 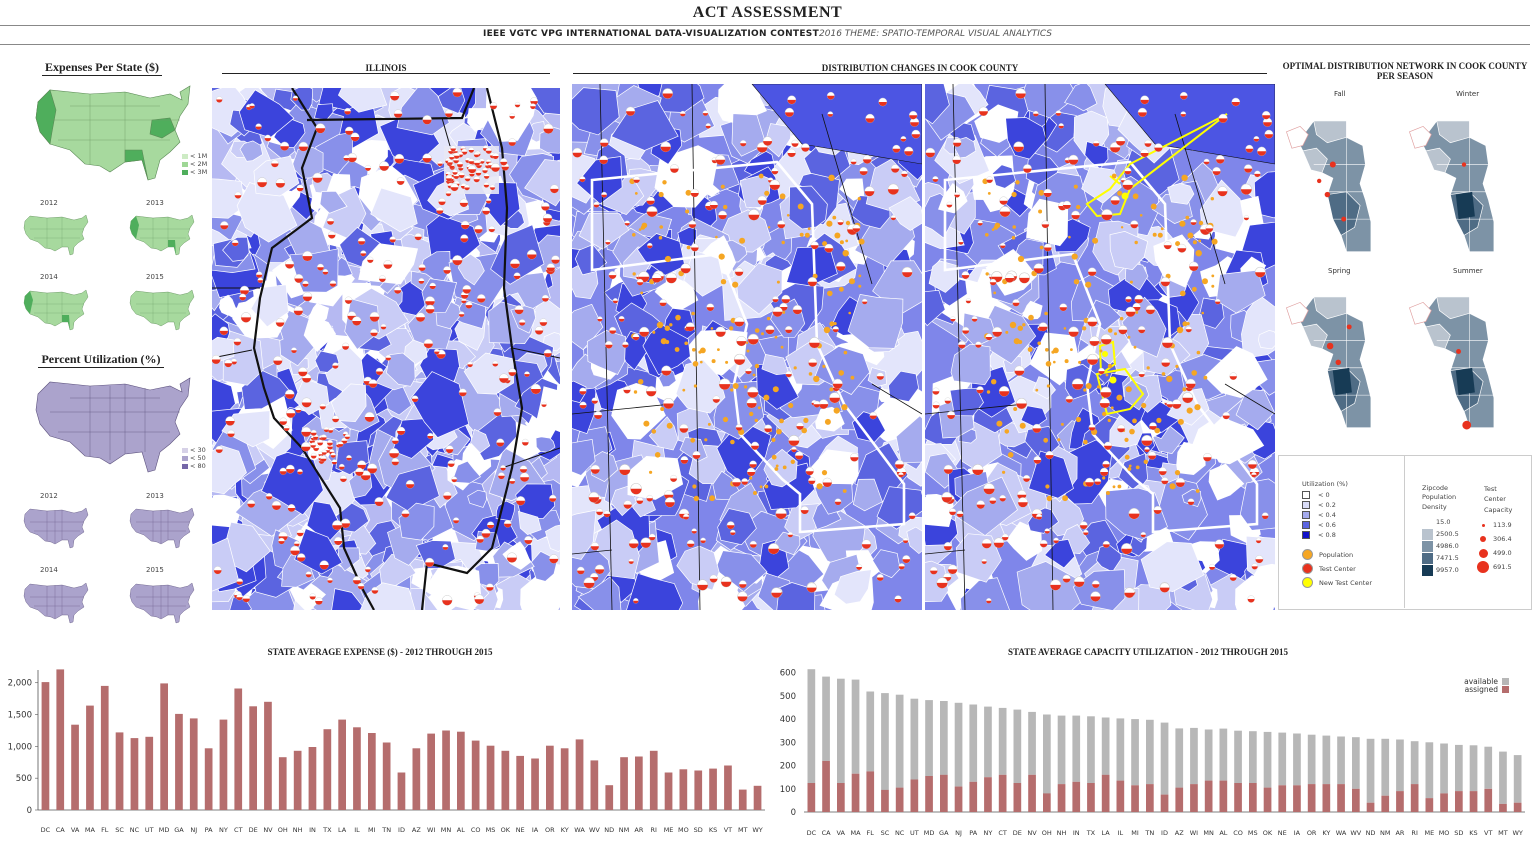 What do you see at coordinates (870, 731) in the screenshot?
I see `bar-available-FL` at bounding box center [870, 731].